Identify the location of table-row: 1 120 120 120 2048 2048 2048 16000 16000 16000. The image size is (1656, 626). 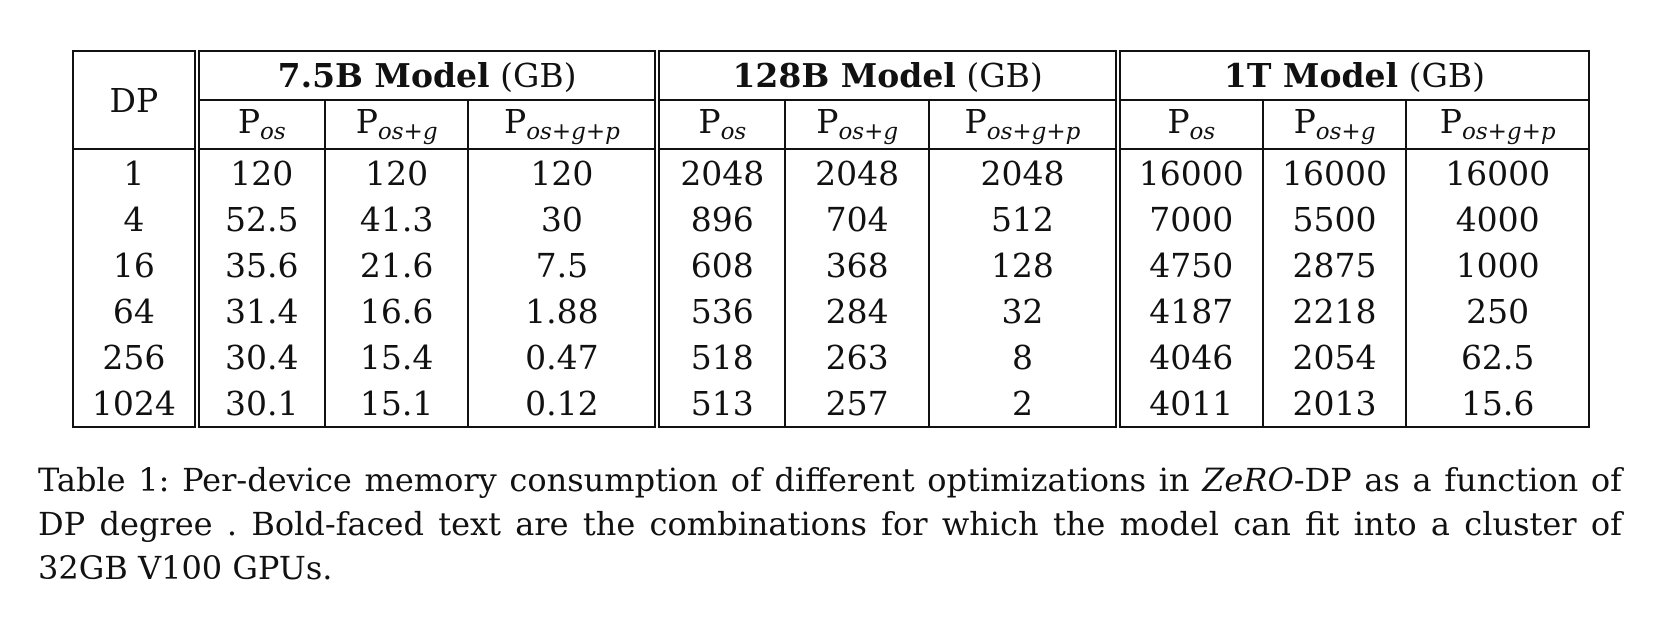
(831, 172).